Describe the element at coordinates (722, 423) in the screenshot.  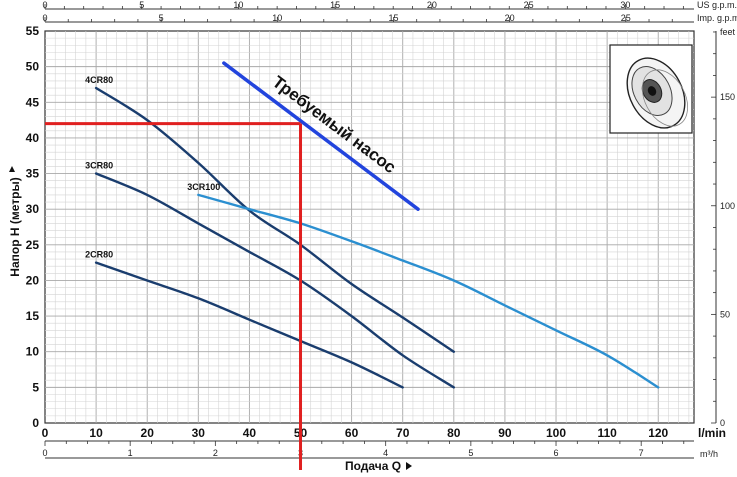
I see `feet-tick-label: 0` at that location.